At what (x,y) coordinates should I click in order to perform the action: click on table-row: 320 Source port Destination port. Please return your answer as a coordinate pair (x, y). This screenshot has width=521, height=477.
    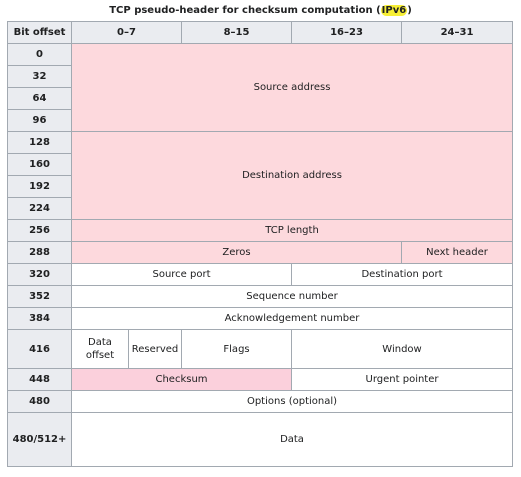
    Looking at the image, I should click on (260, 274).